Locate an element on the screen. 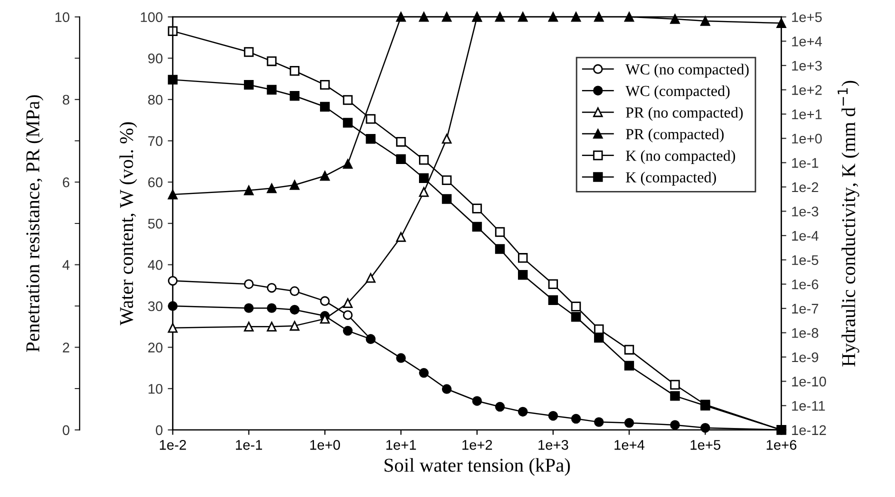 This screenshot has width=895, height=497. x-tick-label: 1e+0 is located at coordinates (325, 445).